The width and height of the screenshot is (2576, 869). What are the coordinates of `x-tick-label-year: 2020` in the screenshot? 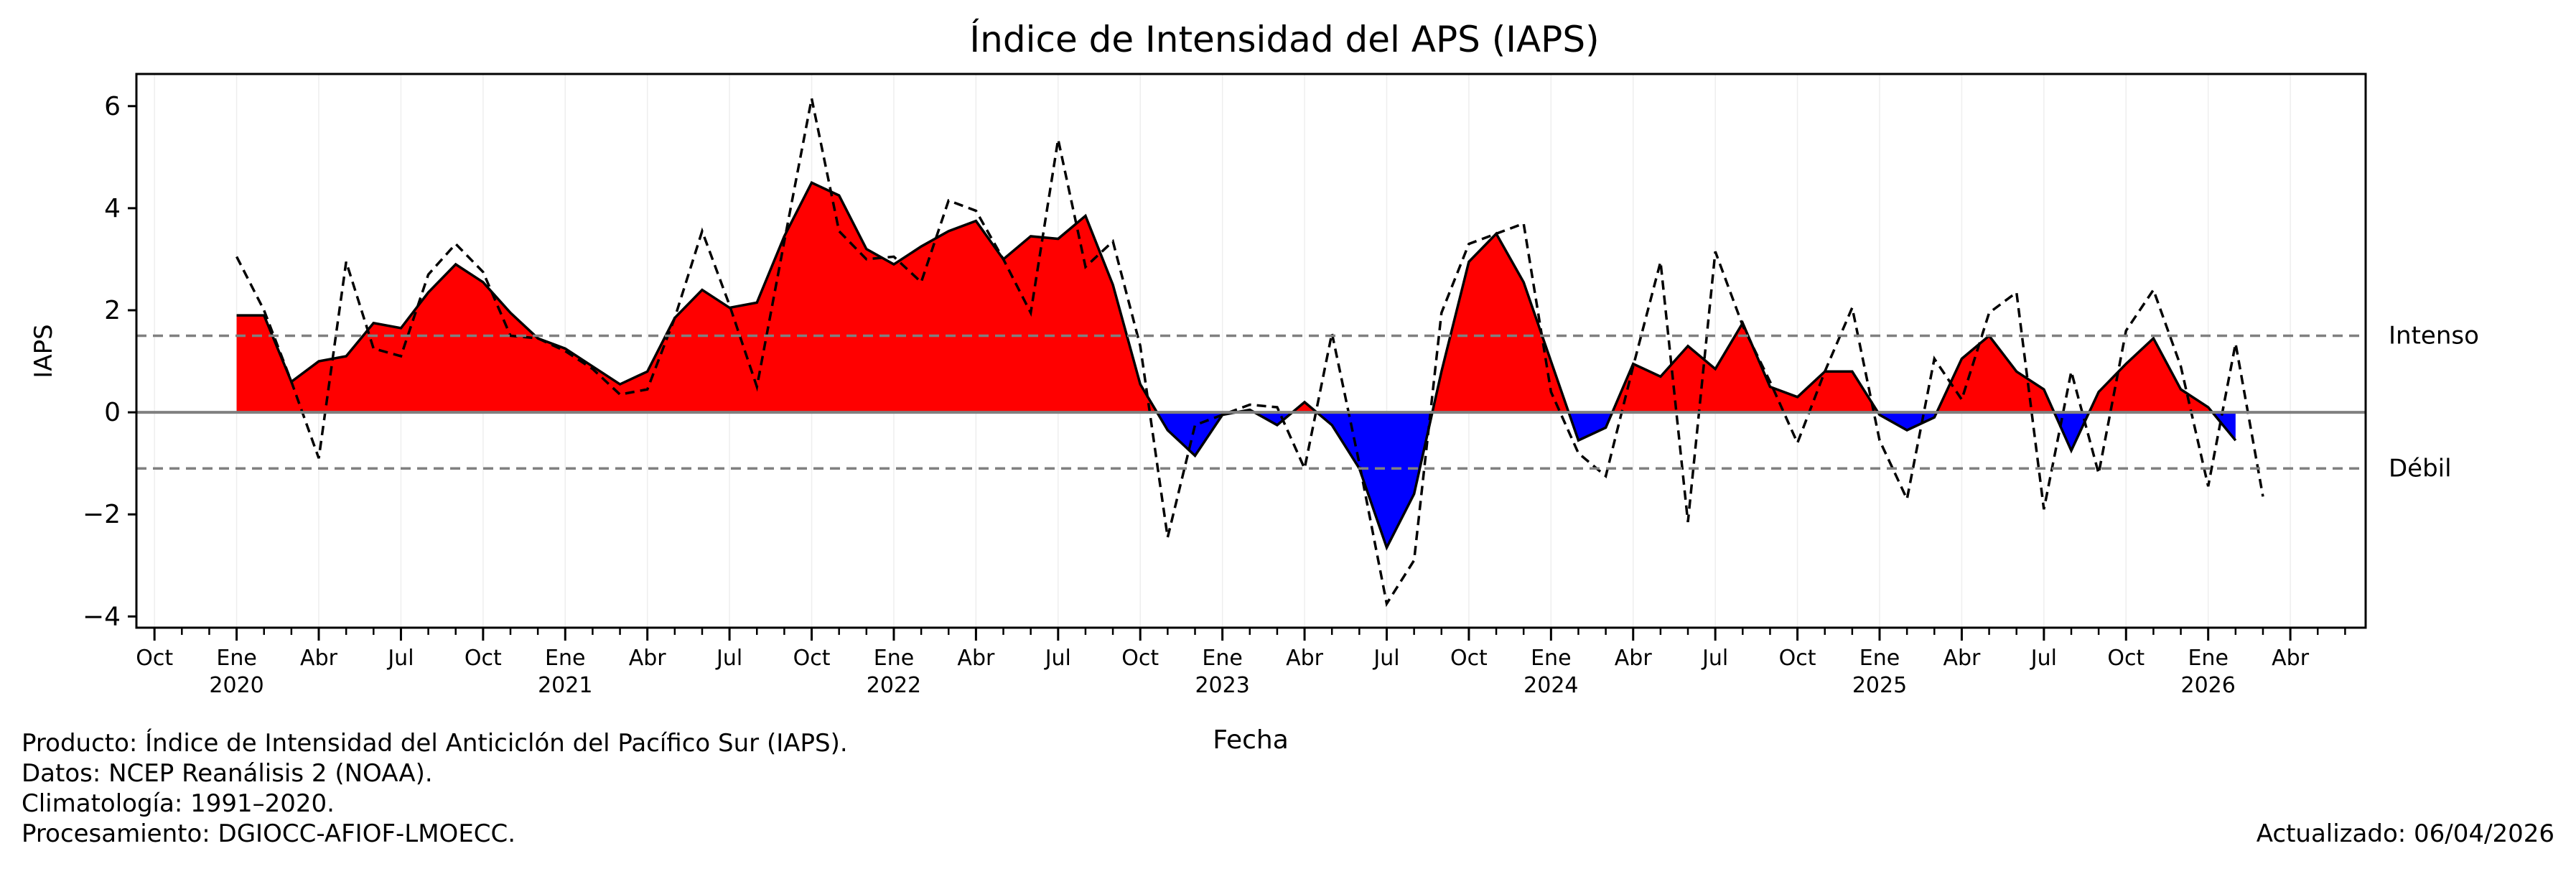 It's located at (236, 685).